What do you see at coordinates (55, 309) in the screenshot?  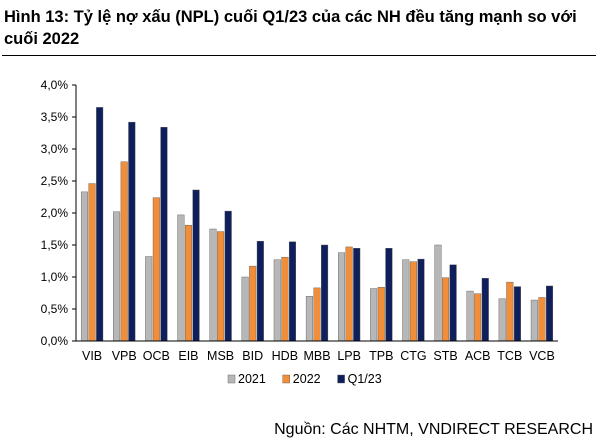 I see `y-tick-label: 0,5%` at bounding box center [55, 309].